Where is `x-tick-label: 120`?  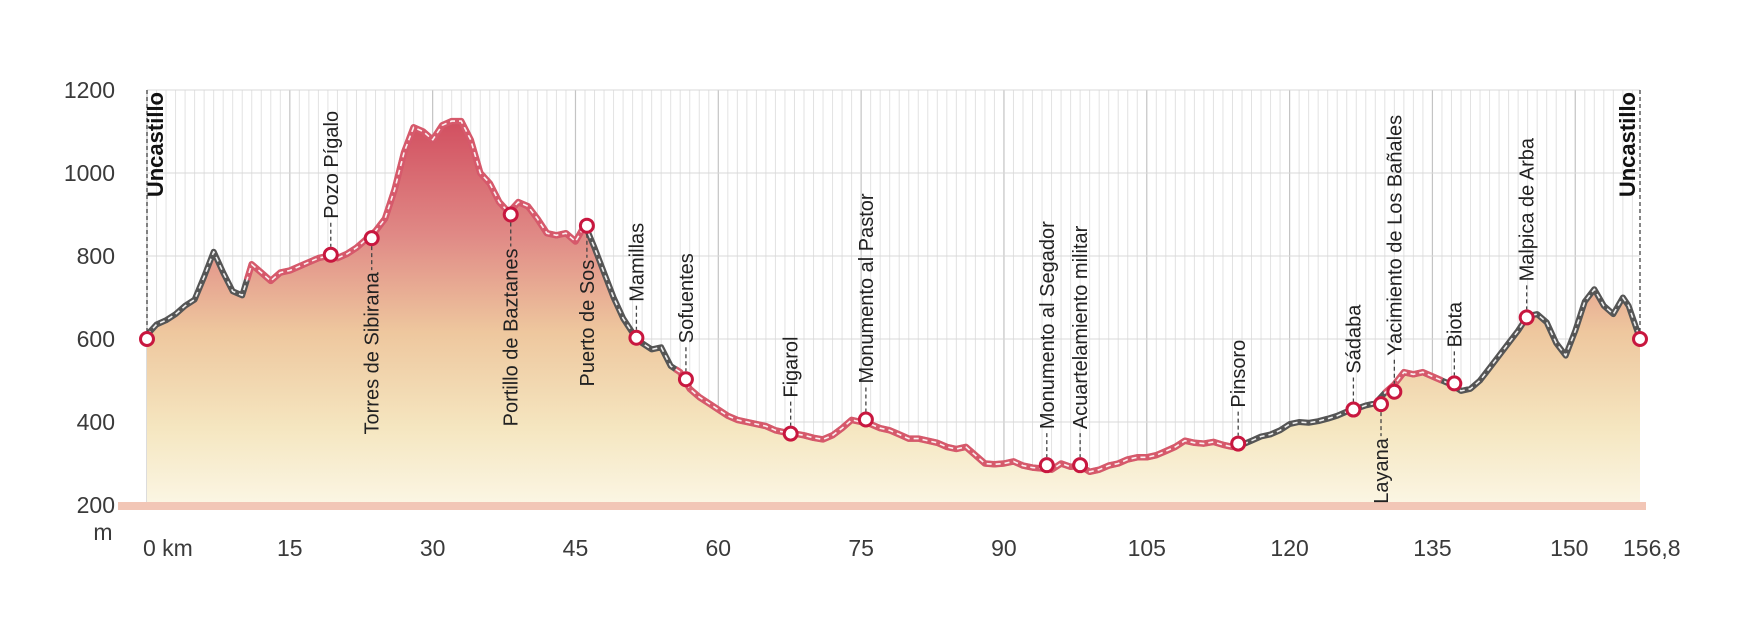
x-tick-label: 120 is located at coordinates (1289, 548).